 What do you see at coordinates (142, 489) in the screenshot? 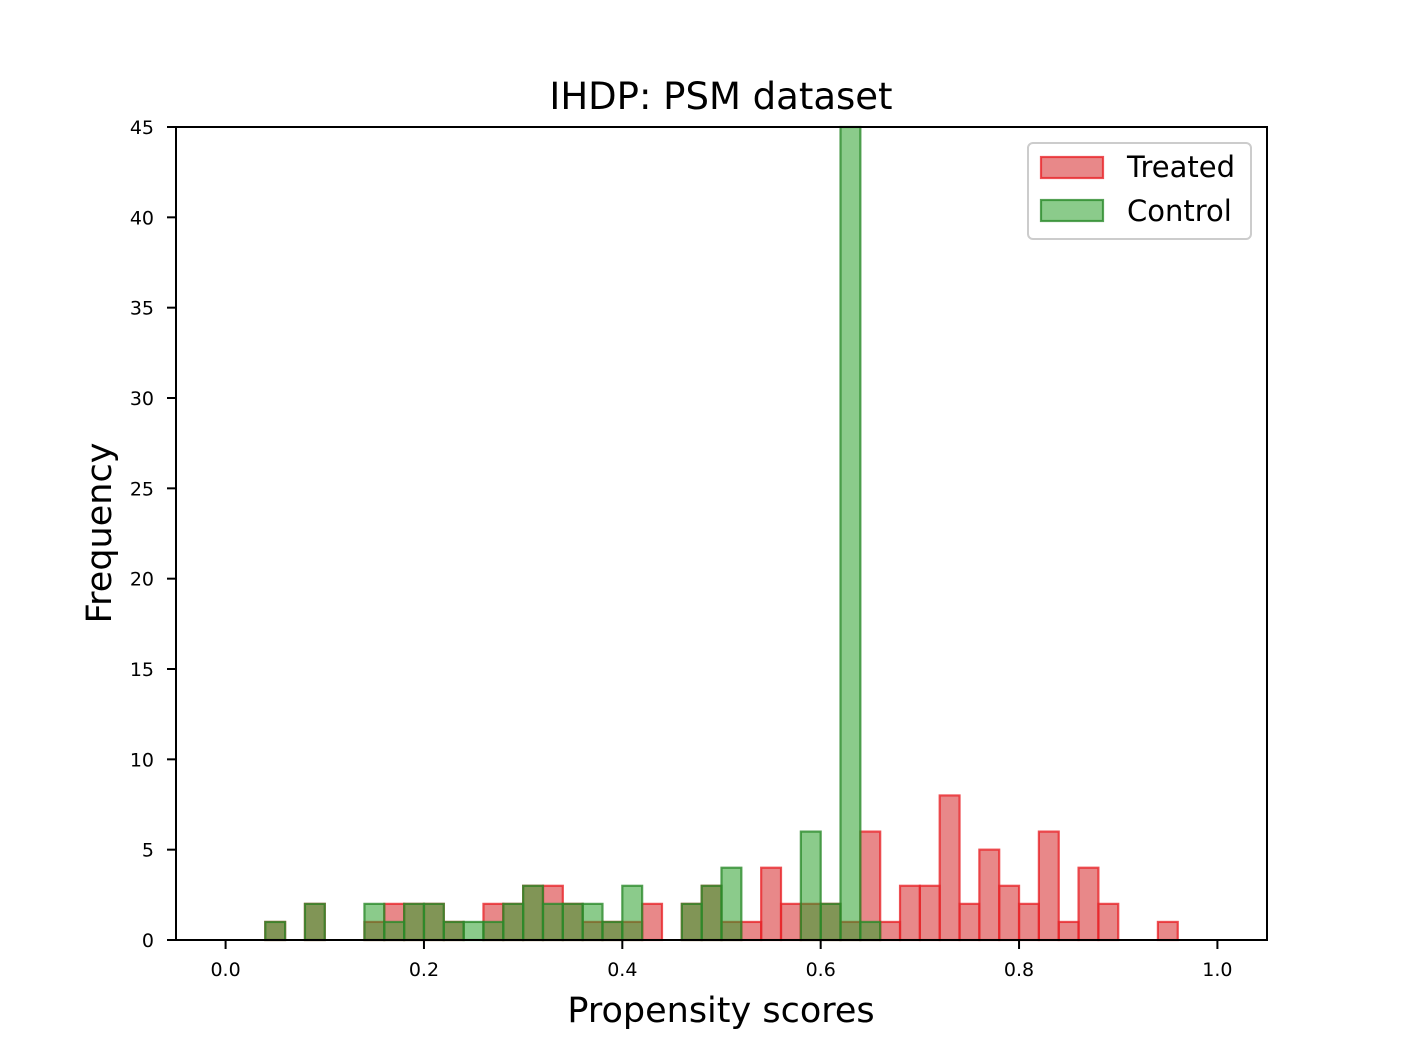
I see `y-tick-label-5: 25` at bounding box center [142, 489].